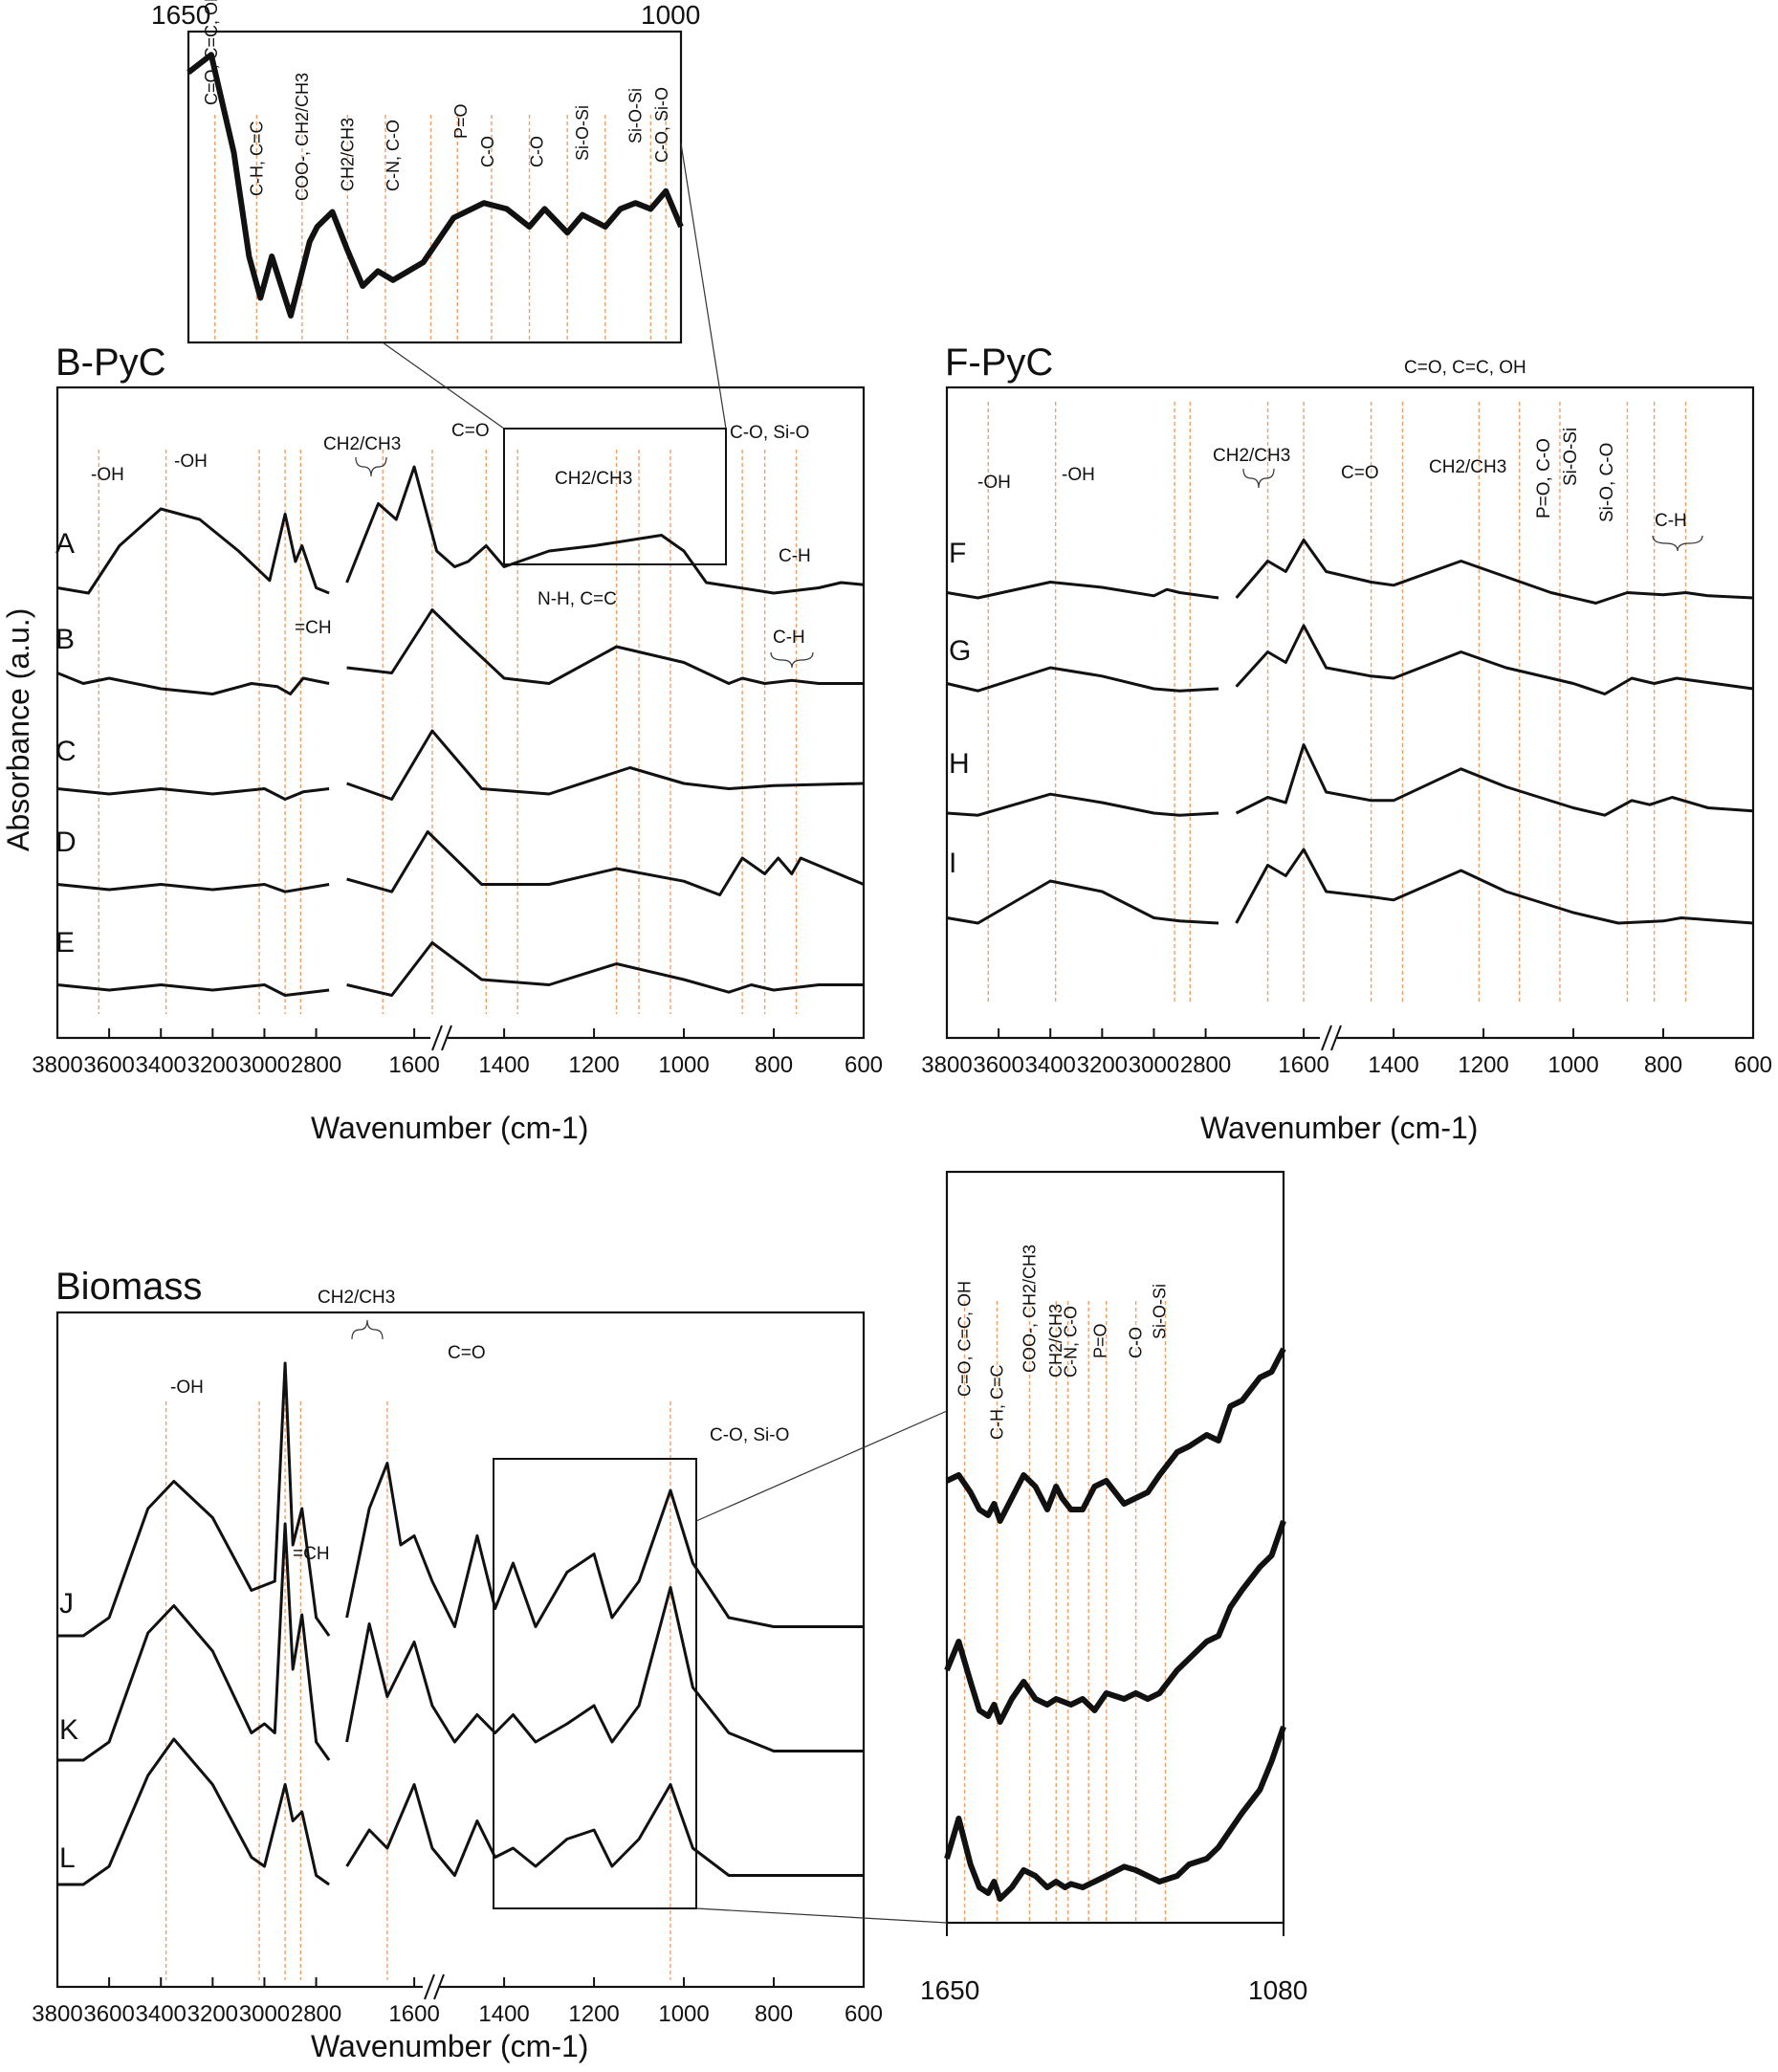 Image resolution: width=1778 pixels, height=2072 pixels. Describe the element at coordinates (605, 969) in the screenshot. I see `bpyc-series-E-lo` at that location.